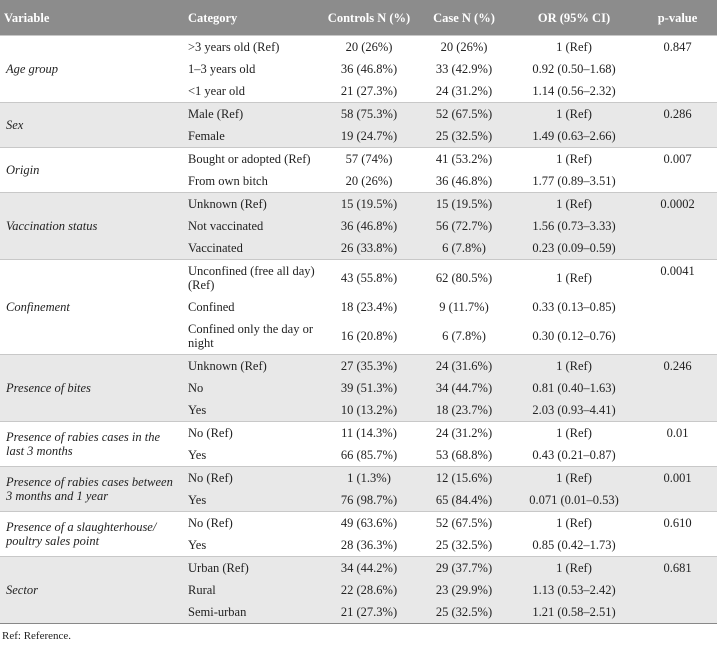 The image size is (717, 650). Describe the element at coordinates (369, 590) in the screenshot. I see `value-cell: 22 (28.6%)` at that location.